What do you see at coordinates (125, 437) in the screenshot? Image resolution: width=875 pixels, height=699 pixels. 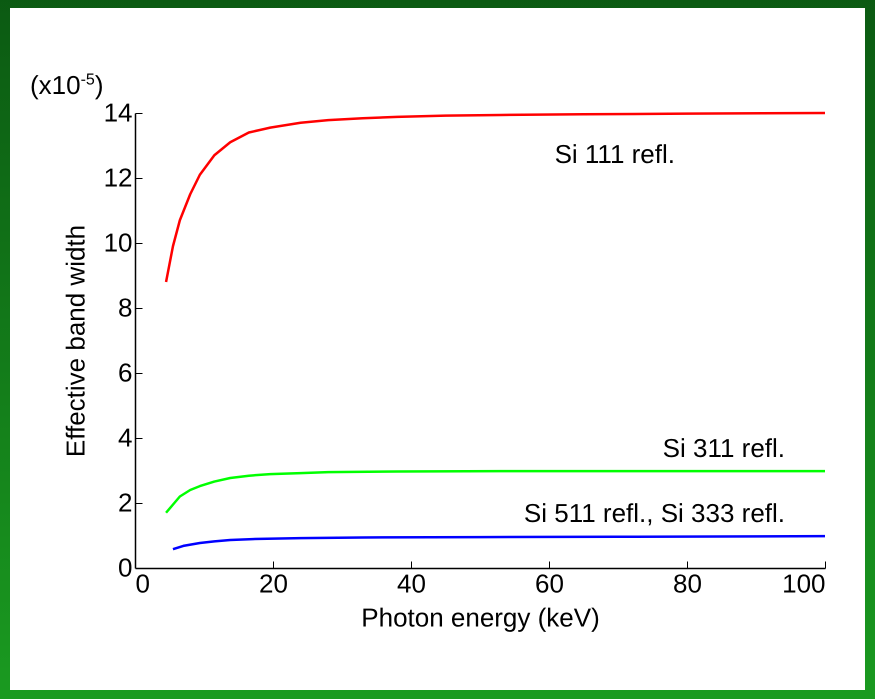 I see `y-tick-label: 4` at bounding box center [125, 437].